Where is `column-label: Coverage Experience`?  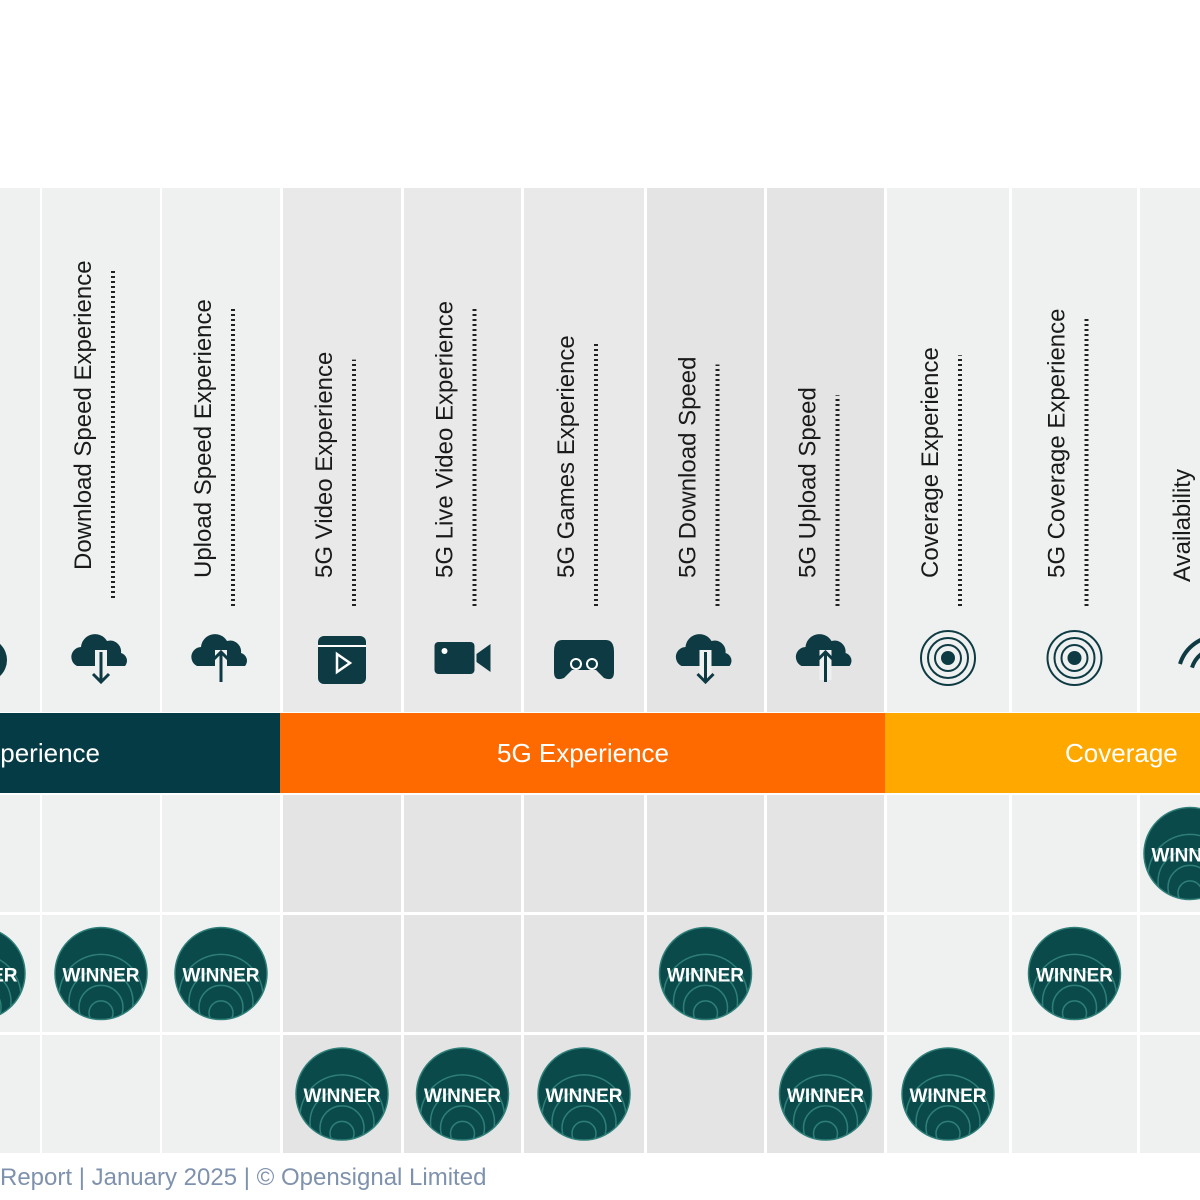 column-label: Coverage Experience is located at coordinates (930, 462).